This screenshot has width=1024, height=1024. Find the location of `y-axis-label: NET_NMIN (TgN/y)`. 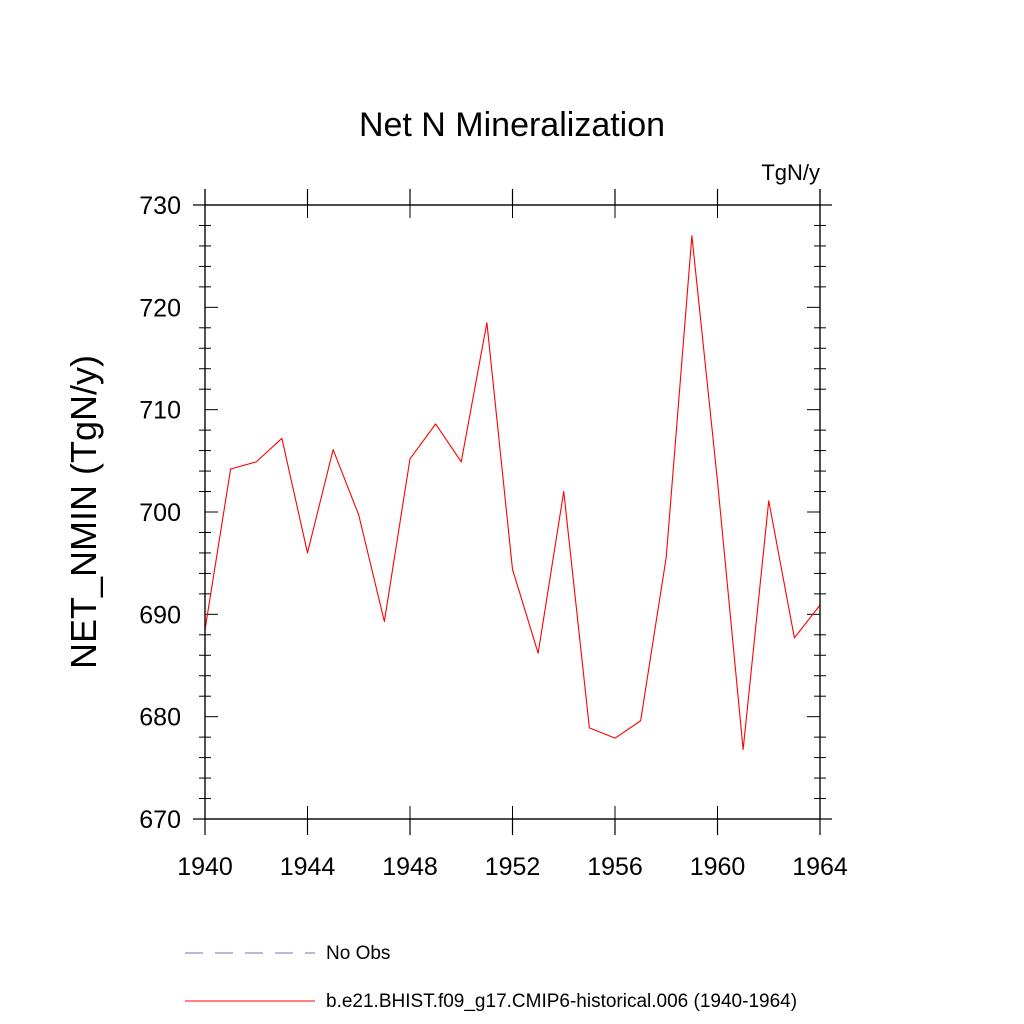

y-axis-label: NET_NMIN (TgN/y) is located at coordinates (83, 512).